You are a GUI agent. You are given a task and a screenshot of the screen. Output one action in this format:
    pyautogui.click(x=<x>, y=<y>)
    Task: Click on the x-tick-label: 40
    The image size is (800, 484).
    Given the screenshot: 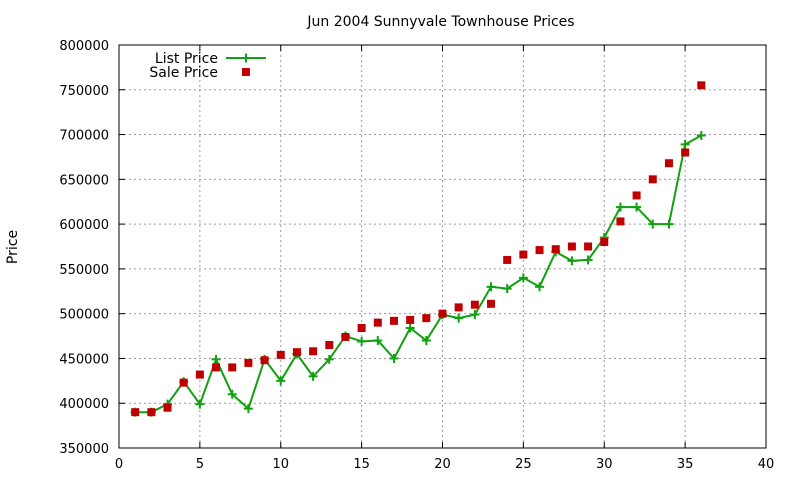 What is the action you would take?
    pyautogui.click(x=766, y=464)
    